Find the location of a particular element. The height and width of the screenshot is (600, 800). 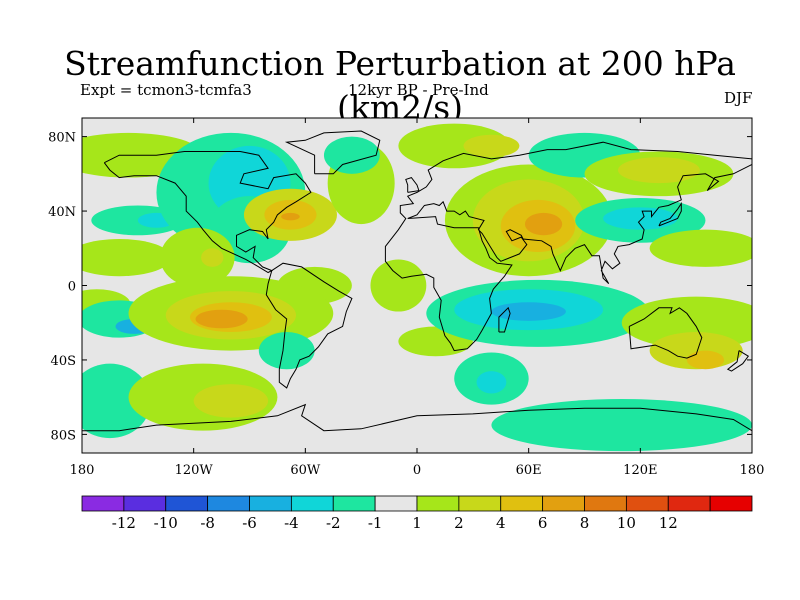

coastline-greenland is located at coordinates (332, 152).